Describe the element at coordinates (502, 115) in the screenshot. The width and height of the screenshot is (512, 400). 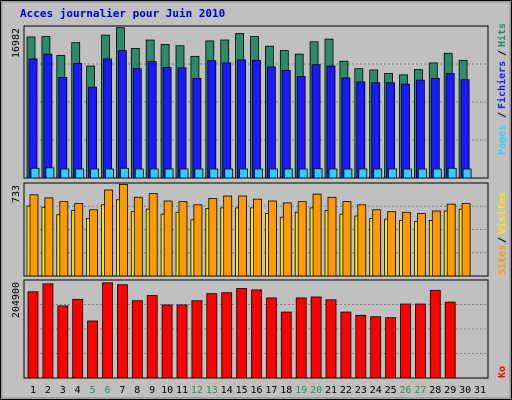
I see `legend-sep-1: /` at that location.